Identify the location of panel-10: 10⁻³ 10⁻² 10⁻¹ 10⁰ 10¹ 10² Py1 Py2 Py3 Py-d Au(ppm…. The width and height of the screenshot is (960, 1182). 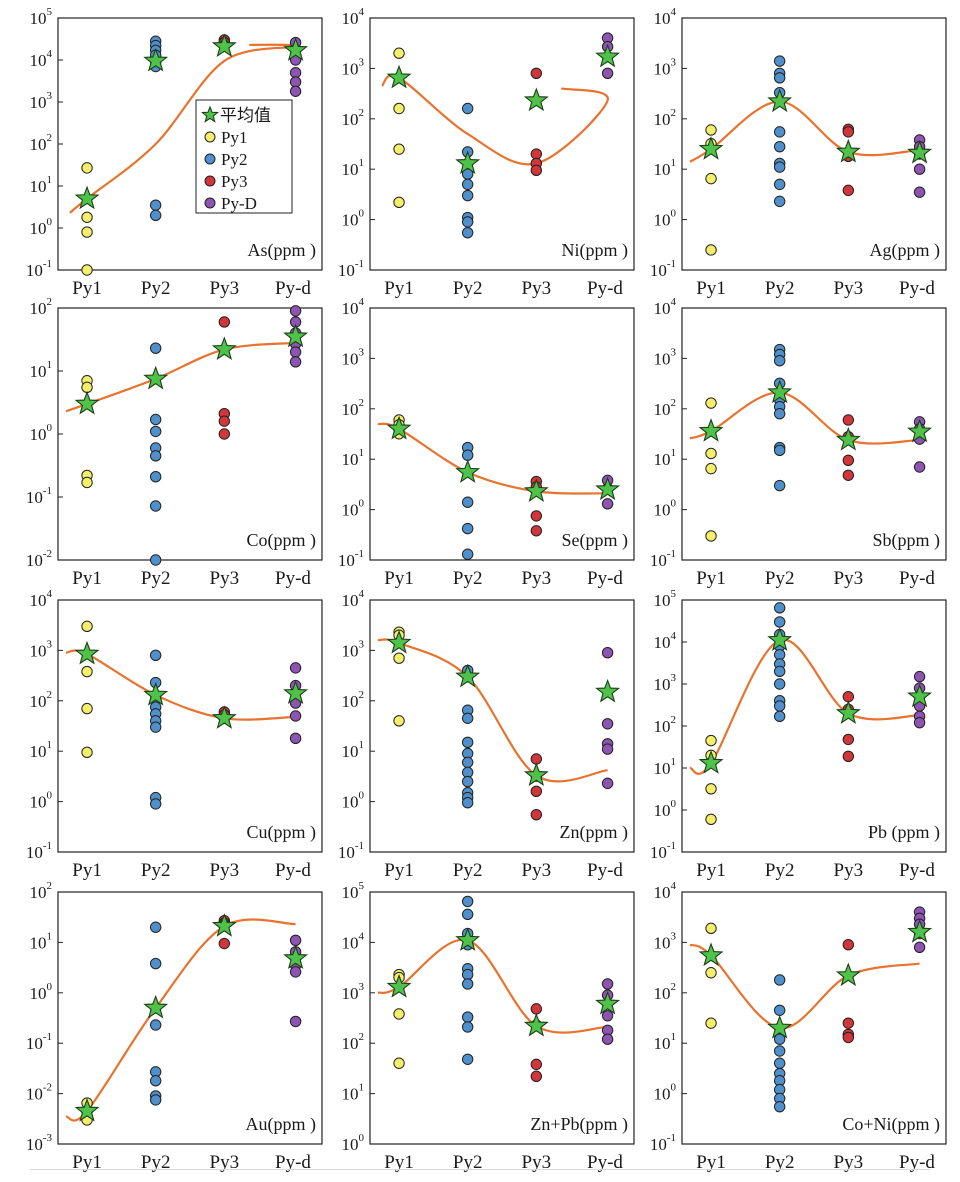
(174, 1026).